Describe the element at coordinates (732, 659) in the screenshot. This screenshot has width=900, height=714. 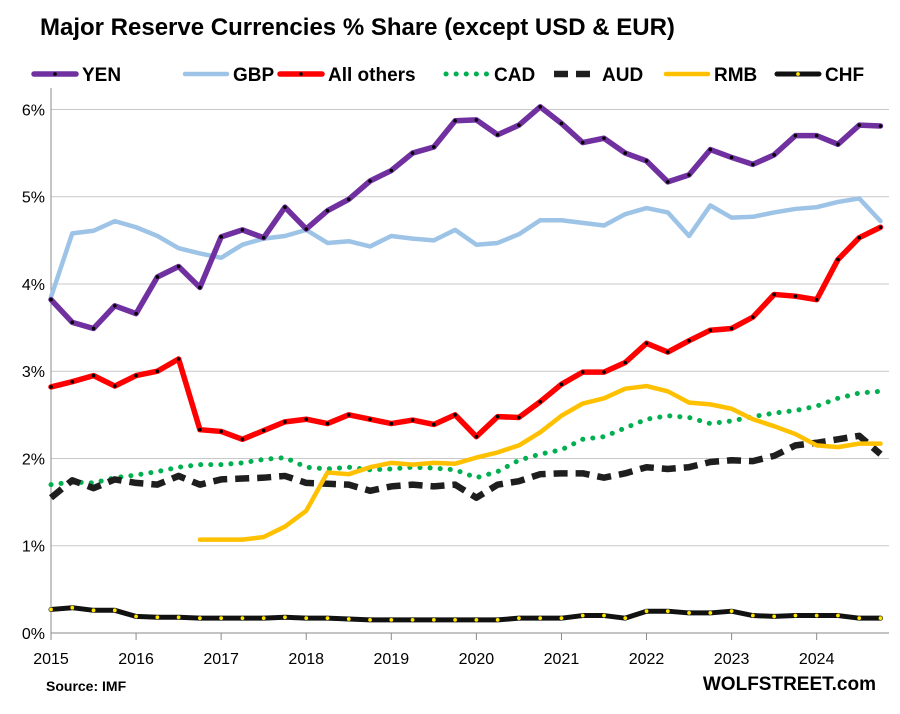
I see `x-tick-label: 2023` at that location.